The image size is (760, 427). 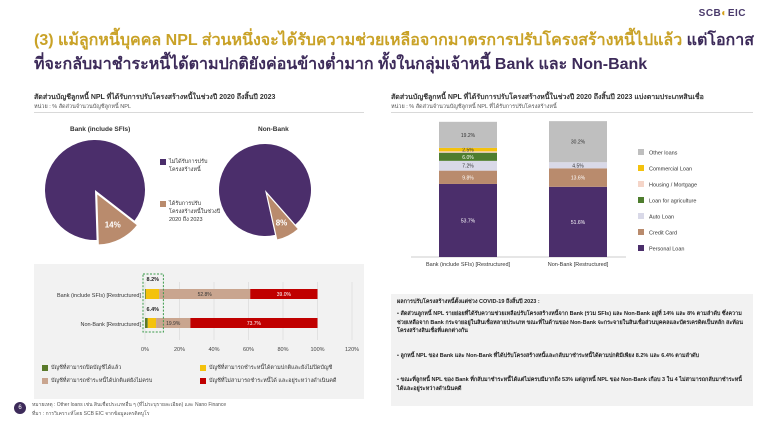 I want to click on x-tick-label: 20%, so click(x=179, y=350).